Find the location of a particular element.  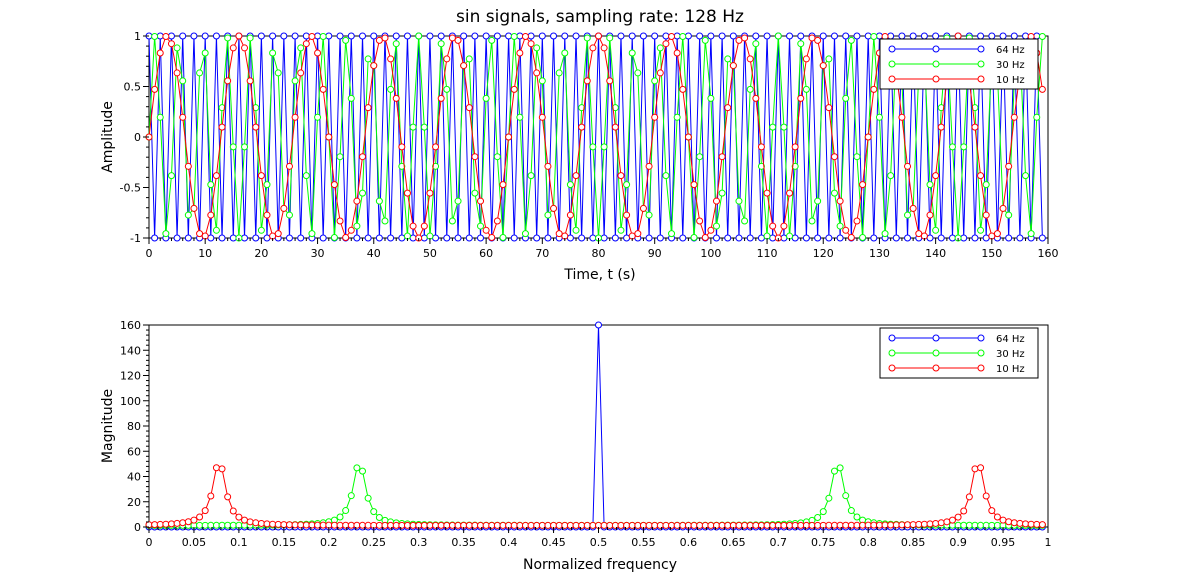

x-tick-label: 0.4 is located at coordinates (509, 542).